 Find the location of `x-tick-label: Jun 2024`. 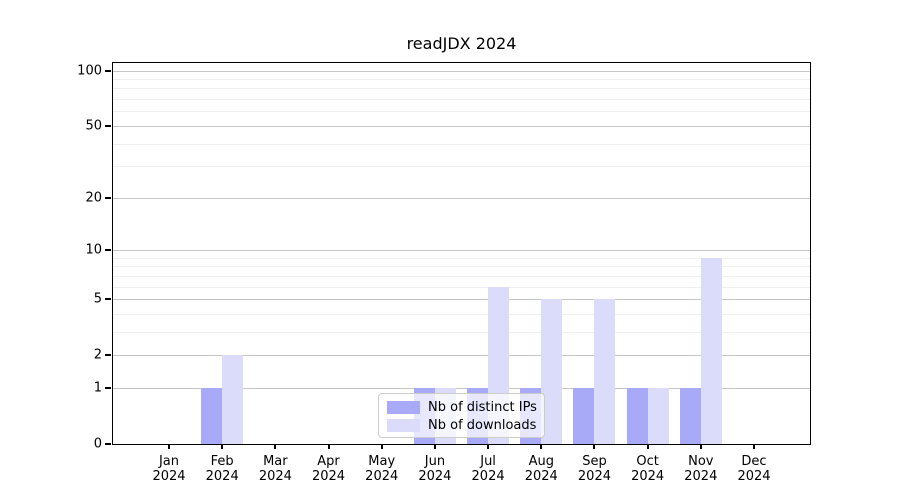

x-tick-label: Jun 2024 is located at coordinates (434, 469).